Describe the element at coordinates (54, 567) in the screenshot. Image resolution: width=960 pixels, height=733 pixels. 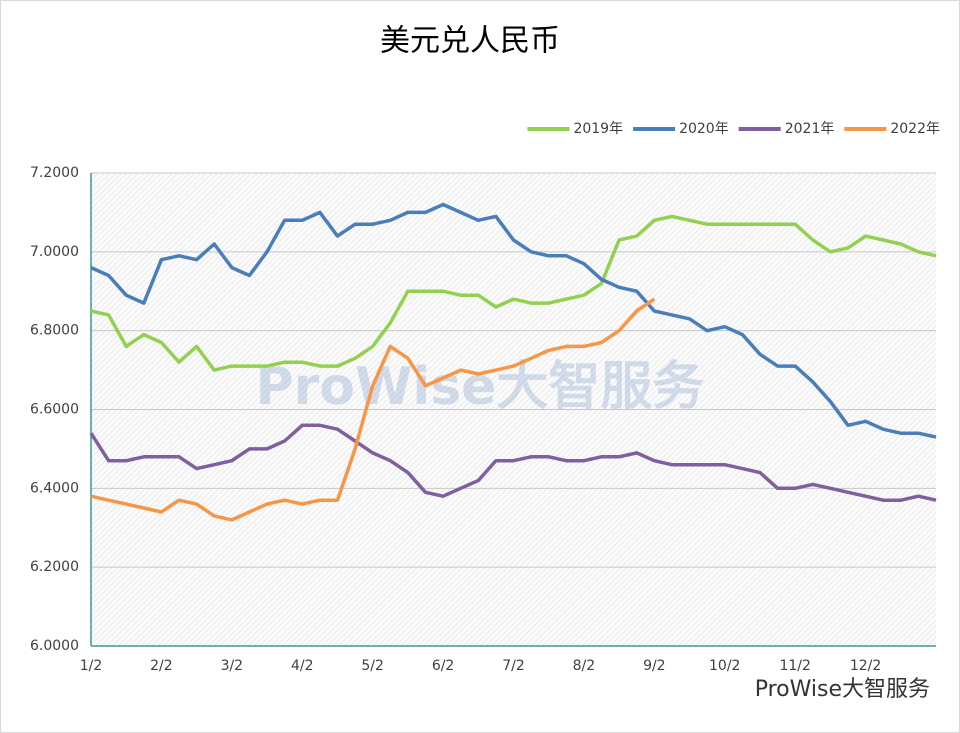
I see `y-tick-label: 6.2000` at that location.